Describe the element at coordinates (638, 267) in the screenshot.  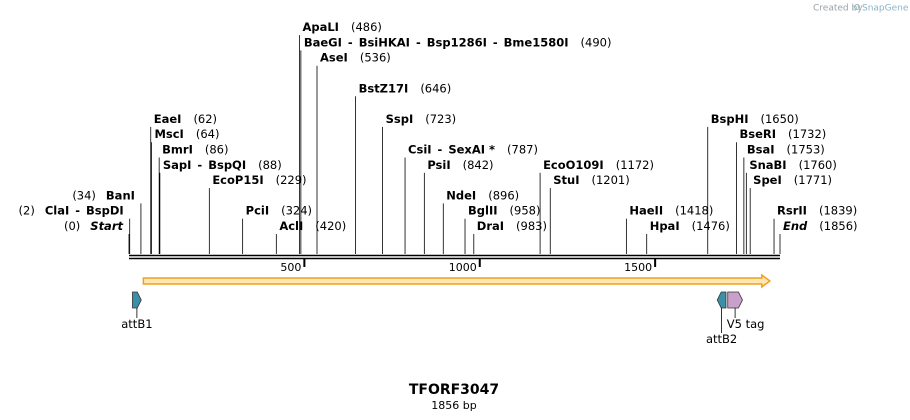
I see `ruler-tick-label: 1500` at that location.